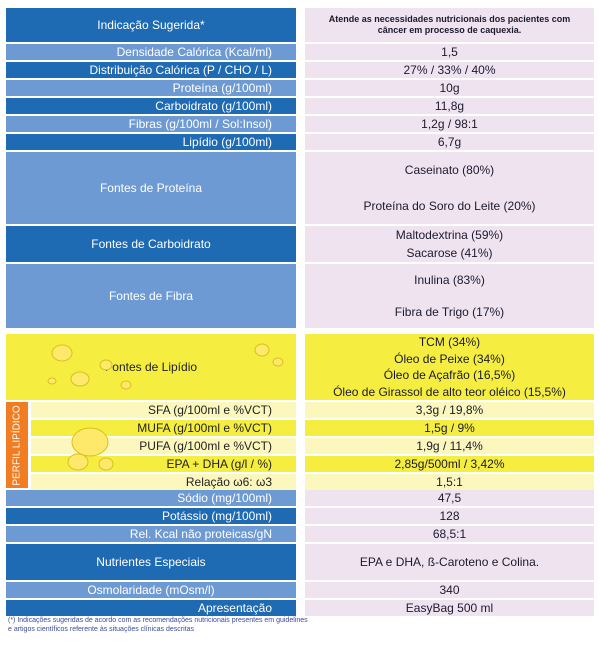 Image resolution: width=600 pixels, height=653 pixels. I want to click on value-apresentacao: EasyBag 500 ml, so click(449, 608).